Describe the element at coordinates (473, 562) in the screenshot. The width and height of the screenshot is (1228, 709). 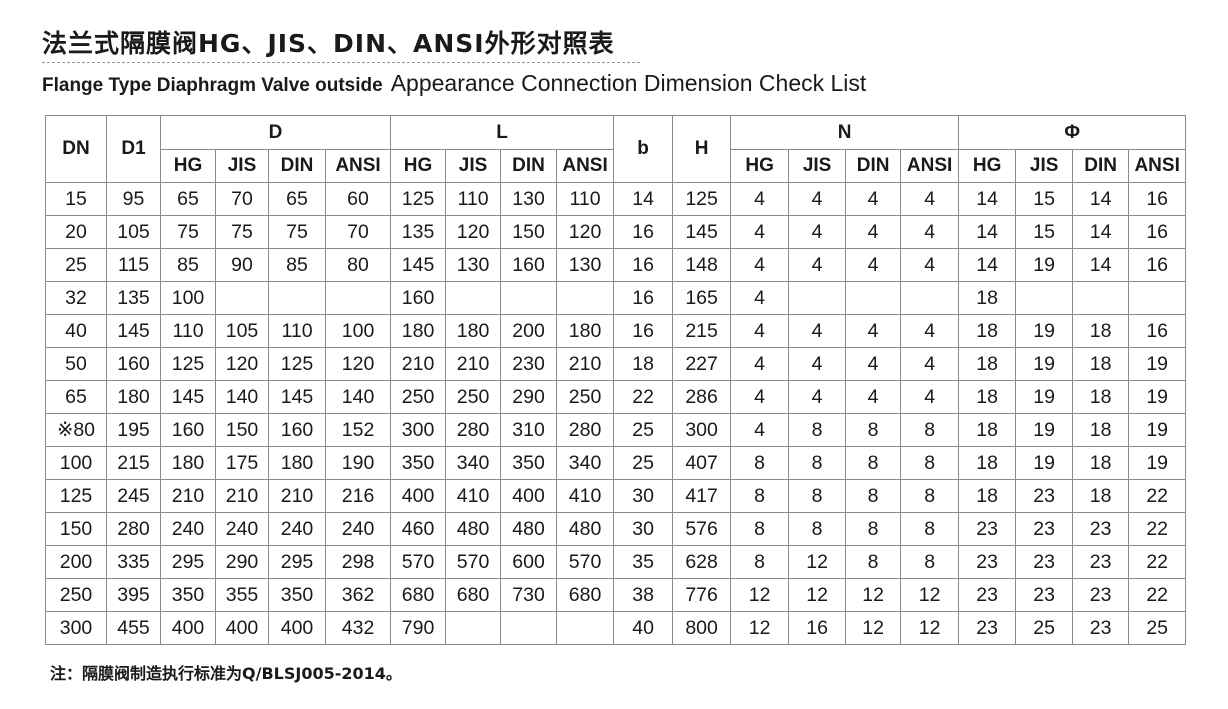
I see `table-cell: 570` at that location.